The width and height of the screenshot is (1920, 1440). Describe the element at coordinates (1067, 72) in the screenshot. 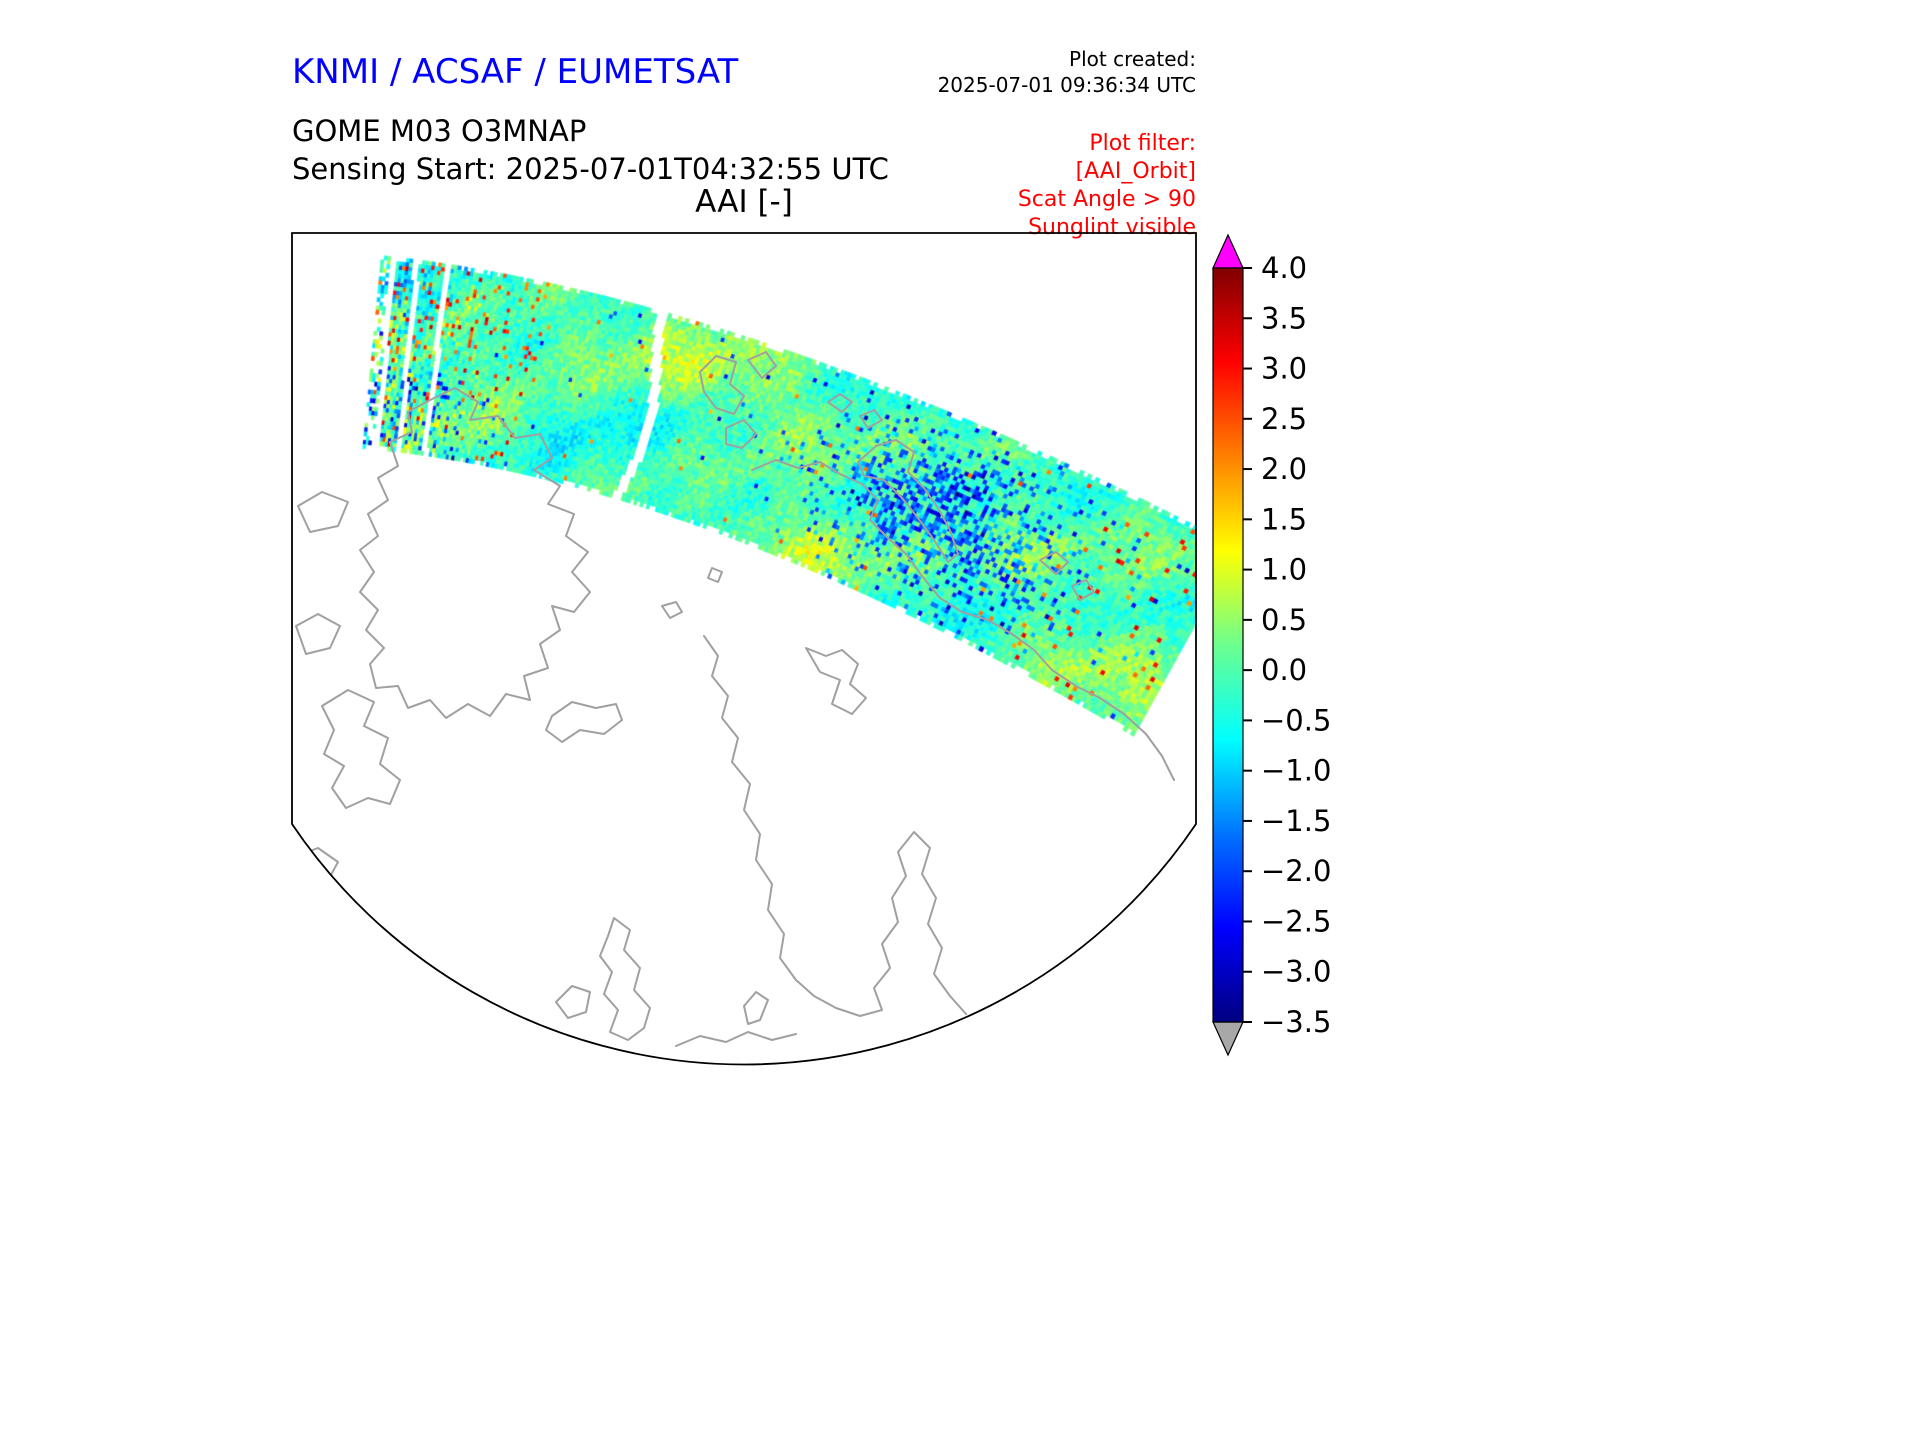

I see `plot-created: Plot created: 2025-07-01 09:36:34 UTC` at that location.